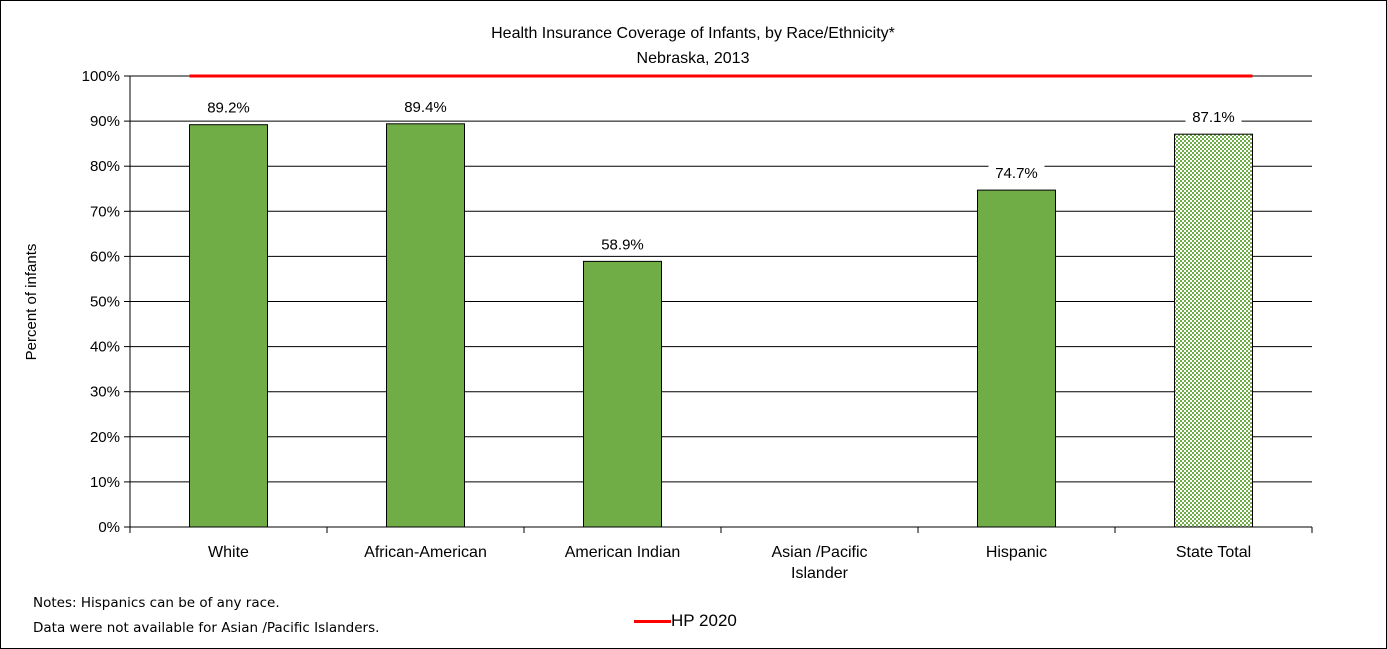  I want to click on data-label-5: 87.1%, so click(1213, 117).